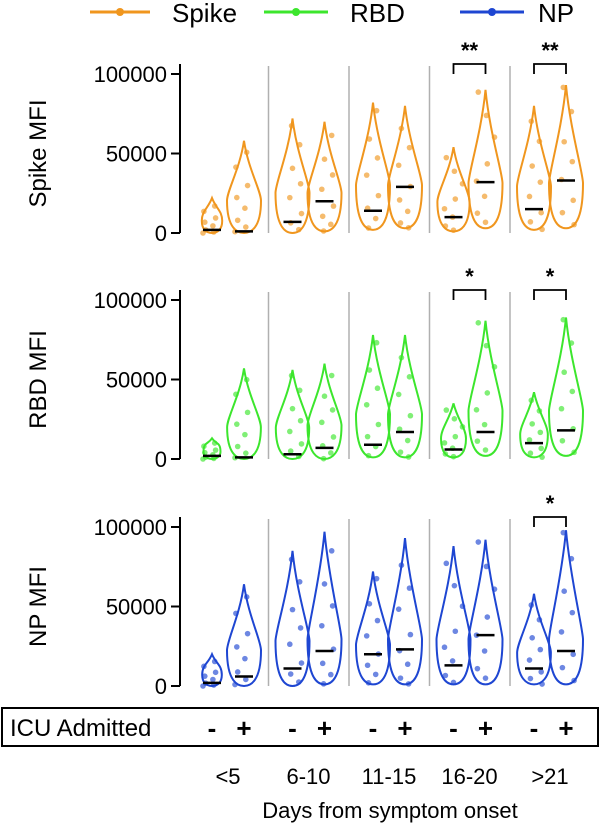  What do you see at coordinates (120, 12) in the screenshot?
I see `legend-marker-spike` at bounding box center [120, 12].